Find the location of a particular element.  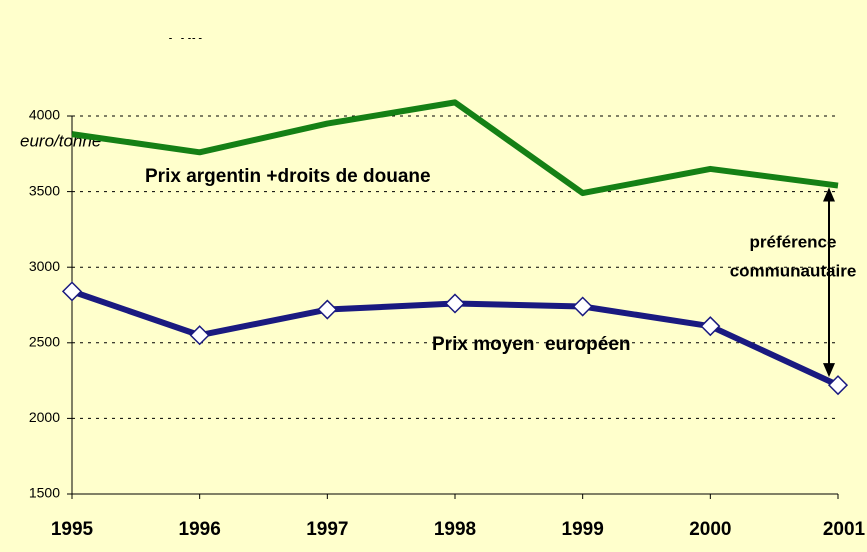

y-tick-label: 2500 is located at coordinates (44, 342).